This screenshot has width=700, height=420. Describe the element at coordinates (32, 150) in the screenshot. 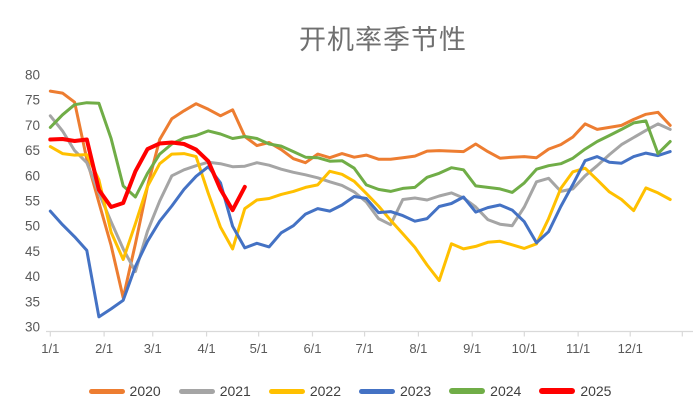

I see `y-axis-label: 65` at that location.